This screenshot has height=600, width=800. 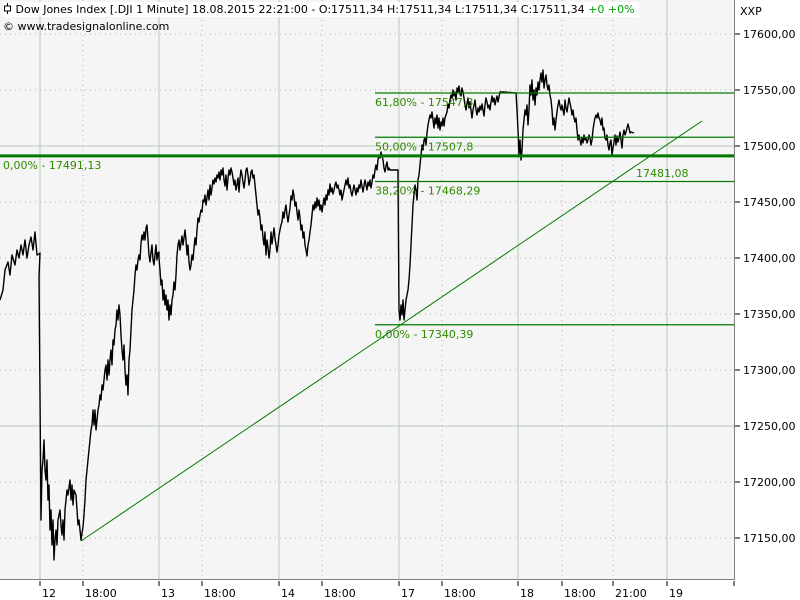 I want to click on x-axis-label: 21:00, so click(x=631, y=593).